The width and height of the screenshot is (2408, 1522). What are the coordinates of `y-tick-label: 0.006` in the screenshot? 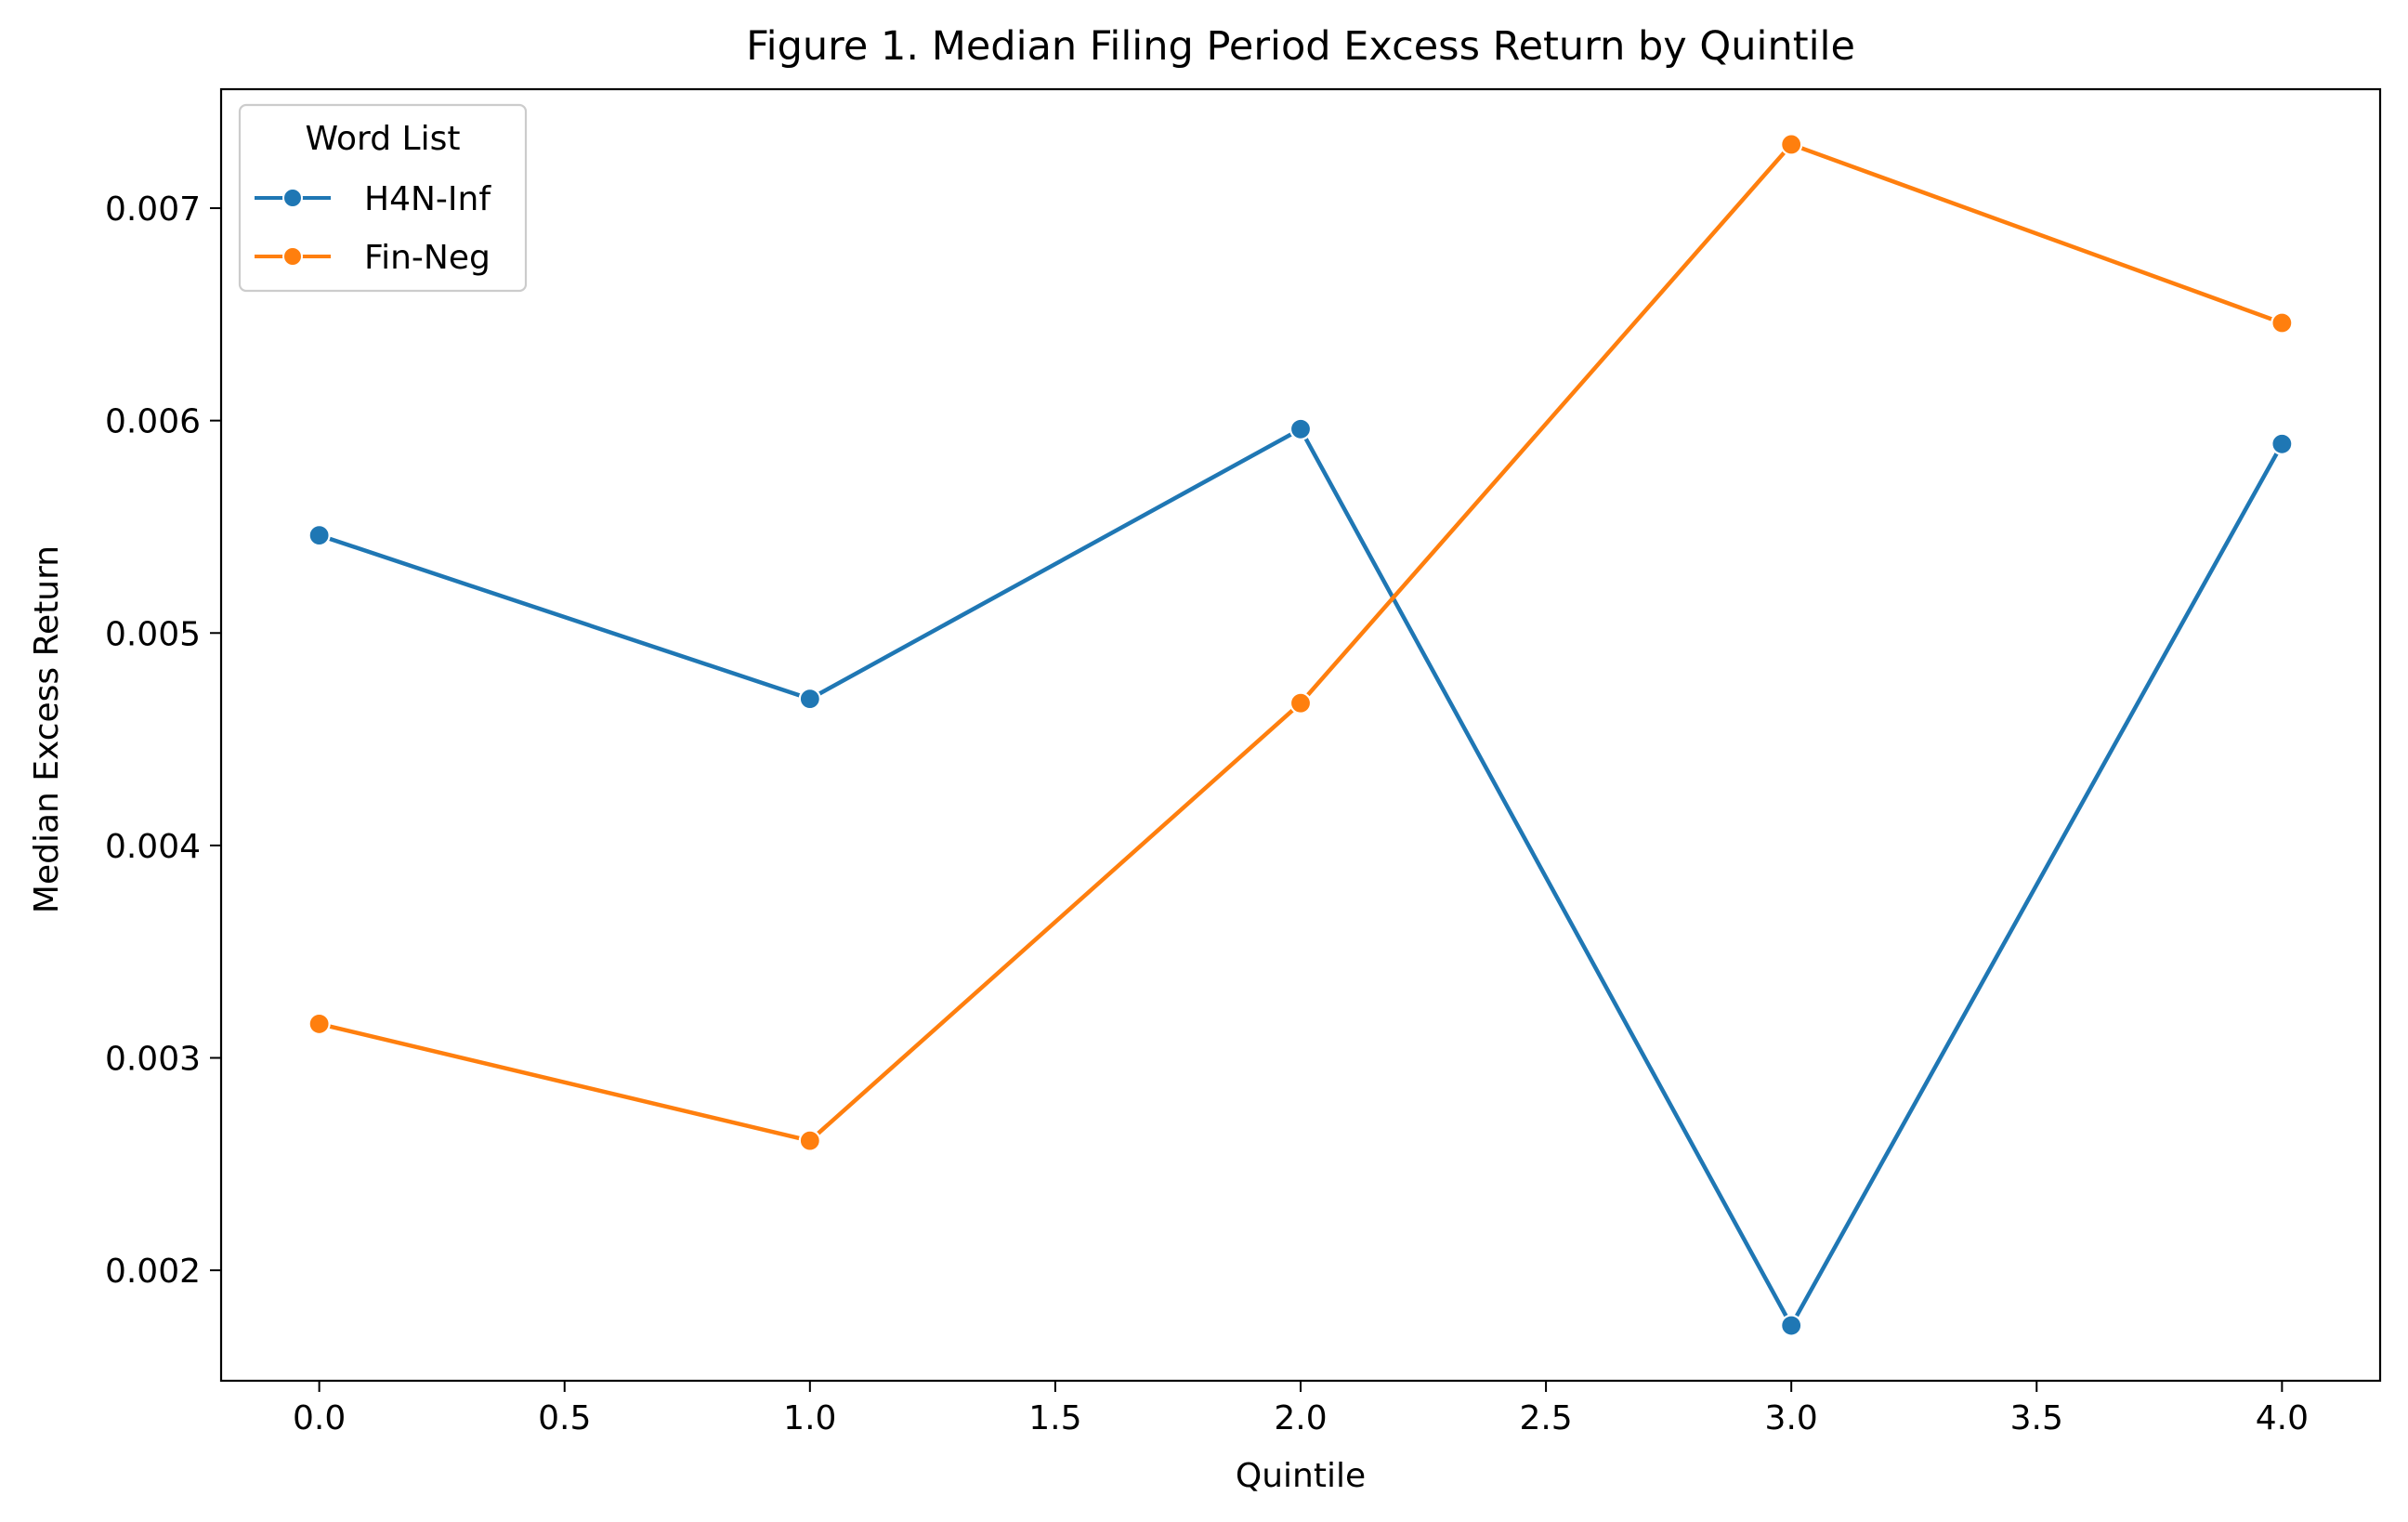 It's located at (153, 422).